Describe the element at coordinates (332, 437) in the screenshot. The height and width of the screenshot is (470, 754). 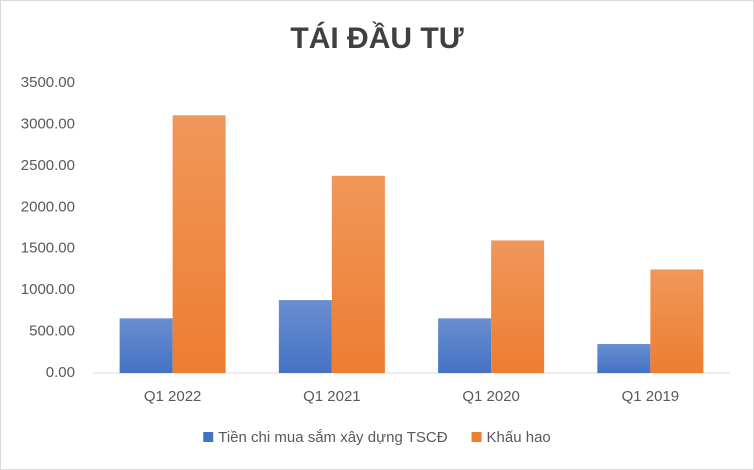
I see `legend-label: Tiền chi mua sắm xây dựng TSCĐ` at that location.